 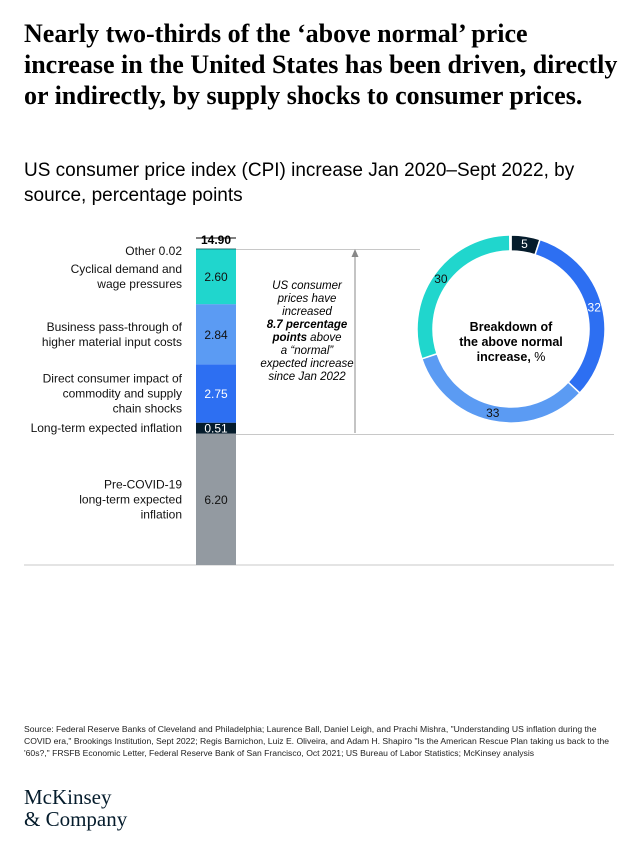 I want to click on bar-value-label: 2.60, so click(x=216, y=277).